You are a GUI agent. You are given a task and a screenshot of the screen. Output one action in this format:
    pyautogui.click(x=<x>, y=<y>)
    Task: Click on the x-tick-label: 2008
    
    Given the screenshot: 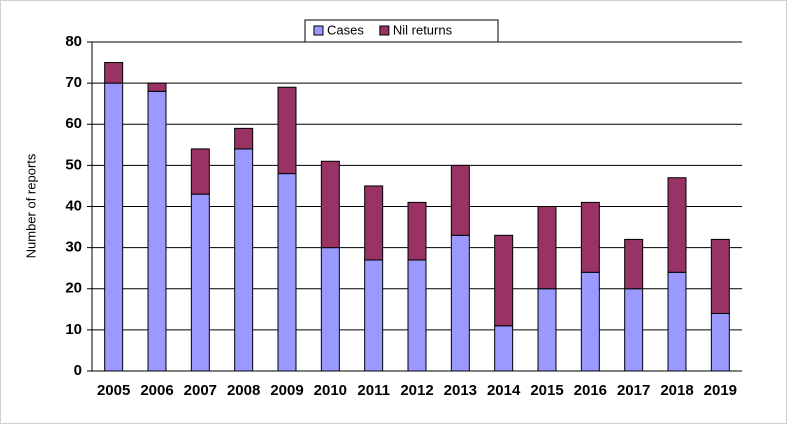 What is the action you would take?
    pyautogui.click(x=243, y=390)
    